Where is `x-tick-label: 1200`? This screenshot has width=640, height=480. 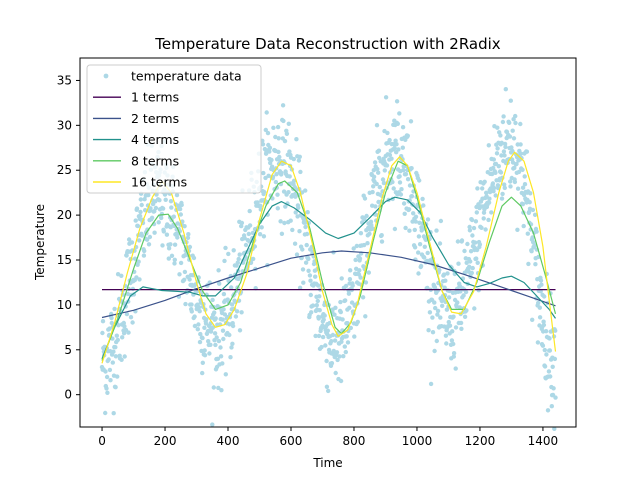 x-tick-label: 1200 is located at coordinates (480, 441).